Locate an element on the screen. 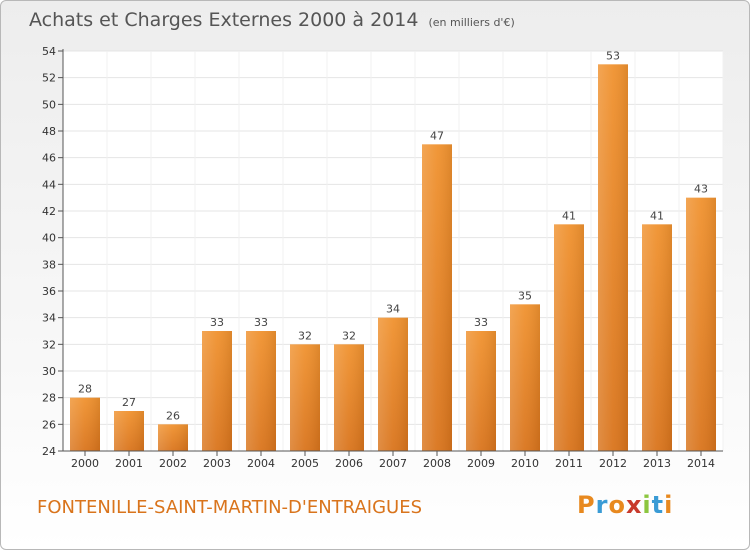 Image resolution: width=750 pixels, height=550 pixels. bar-value-label: 26 is located at coordinates (173, 415).